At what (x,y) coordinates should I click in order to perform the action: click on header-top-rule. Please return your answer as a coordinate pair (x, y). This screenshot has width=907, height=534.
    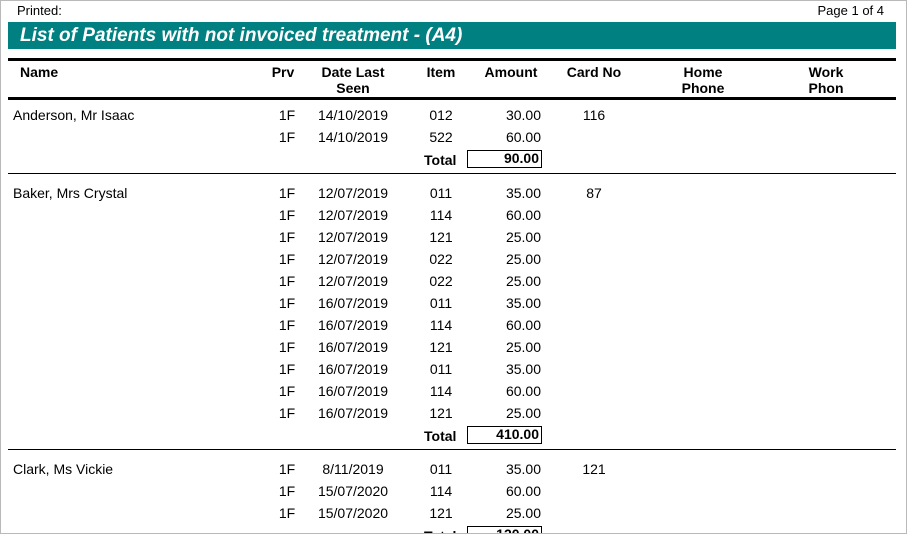
    Looking at the image, I should click on (452, 59).